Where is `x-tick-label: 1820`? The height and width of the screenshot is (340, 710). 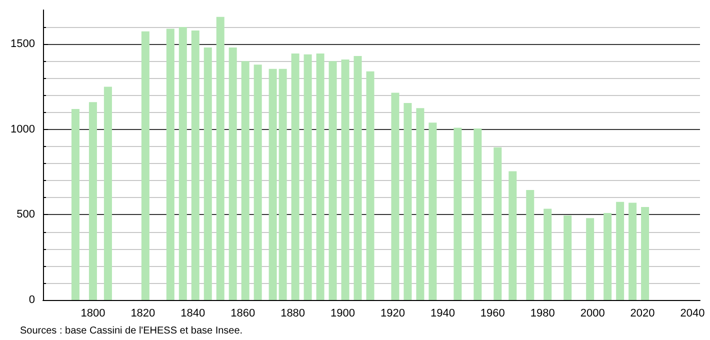
x-tick-label: 1820 is located at coordinates (143, 314).